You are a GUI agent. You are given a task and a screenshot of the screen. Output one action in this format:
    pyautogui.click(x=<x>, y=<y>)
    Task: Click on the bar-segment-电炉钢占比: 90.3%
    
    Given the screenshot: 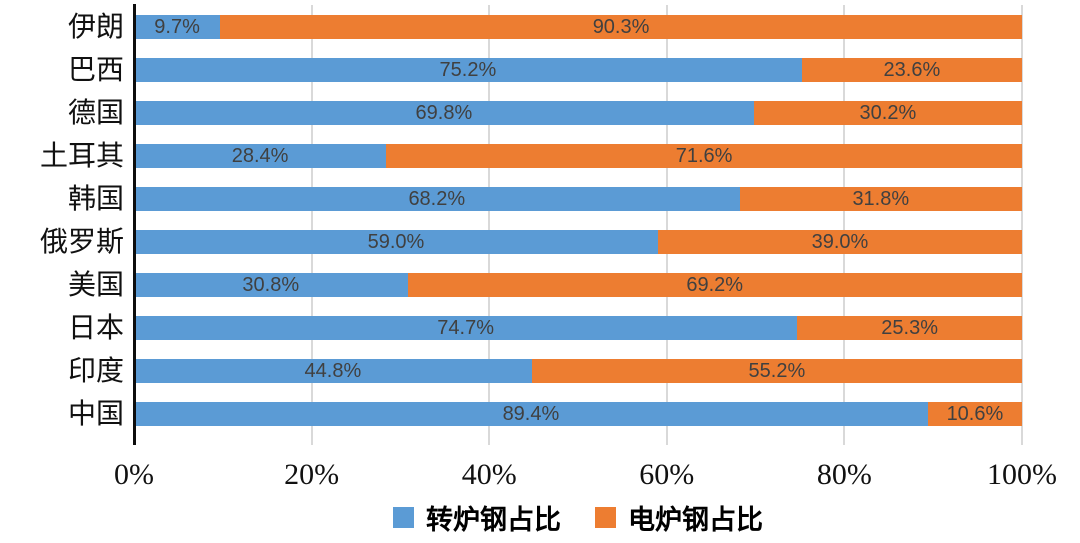 What is the action you would take?
    pyautogui.click(x=621, y=27)
    